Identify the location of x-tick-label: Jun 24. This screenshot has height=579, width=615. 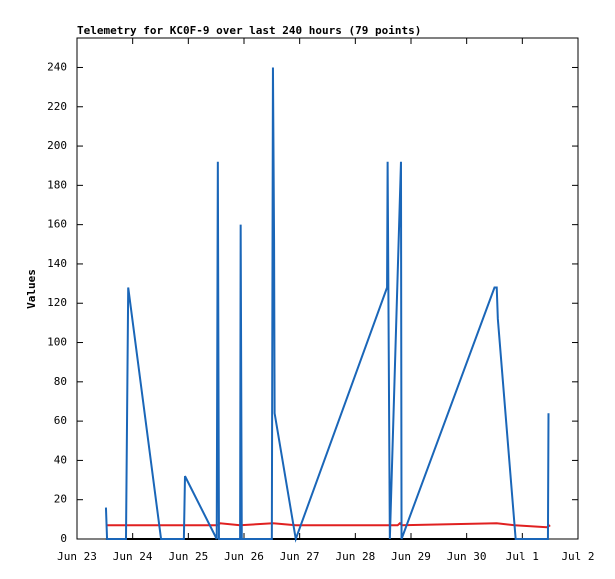
(133, 556).